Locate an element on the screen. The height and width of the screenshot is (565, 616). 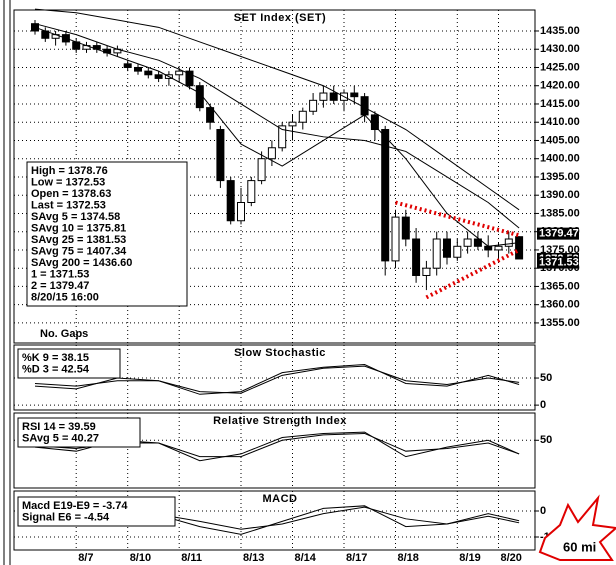
panel-title: SET Index (SET) is located at coordinates (280, 18).